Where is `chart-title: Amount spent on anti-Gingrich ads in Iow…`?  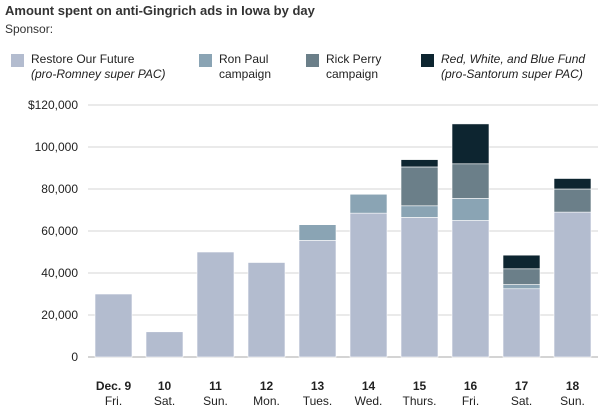
chart-title: Amount spent on anti-Gingrich ads in Iow… is located at coordinates (160, 10).